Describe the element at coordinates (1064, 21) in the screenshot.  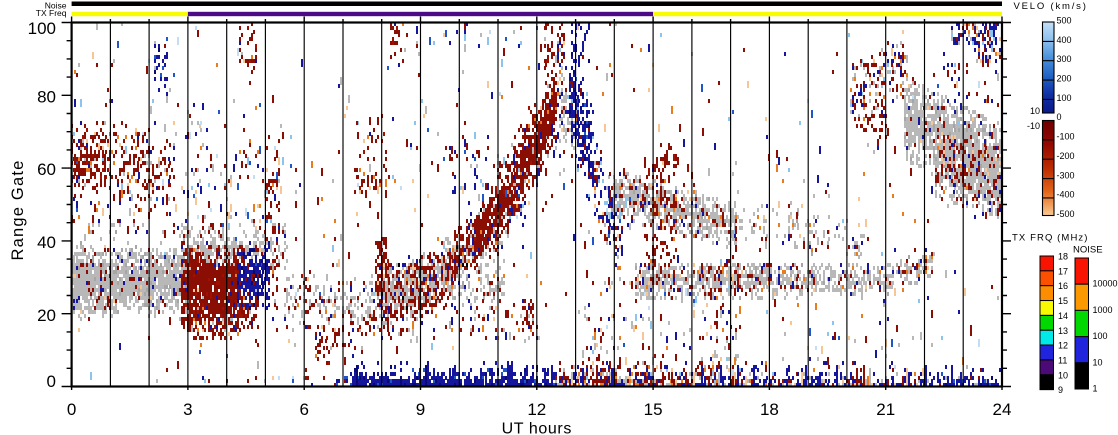
I see `svg-text: 500` at that location.